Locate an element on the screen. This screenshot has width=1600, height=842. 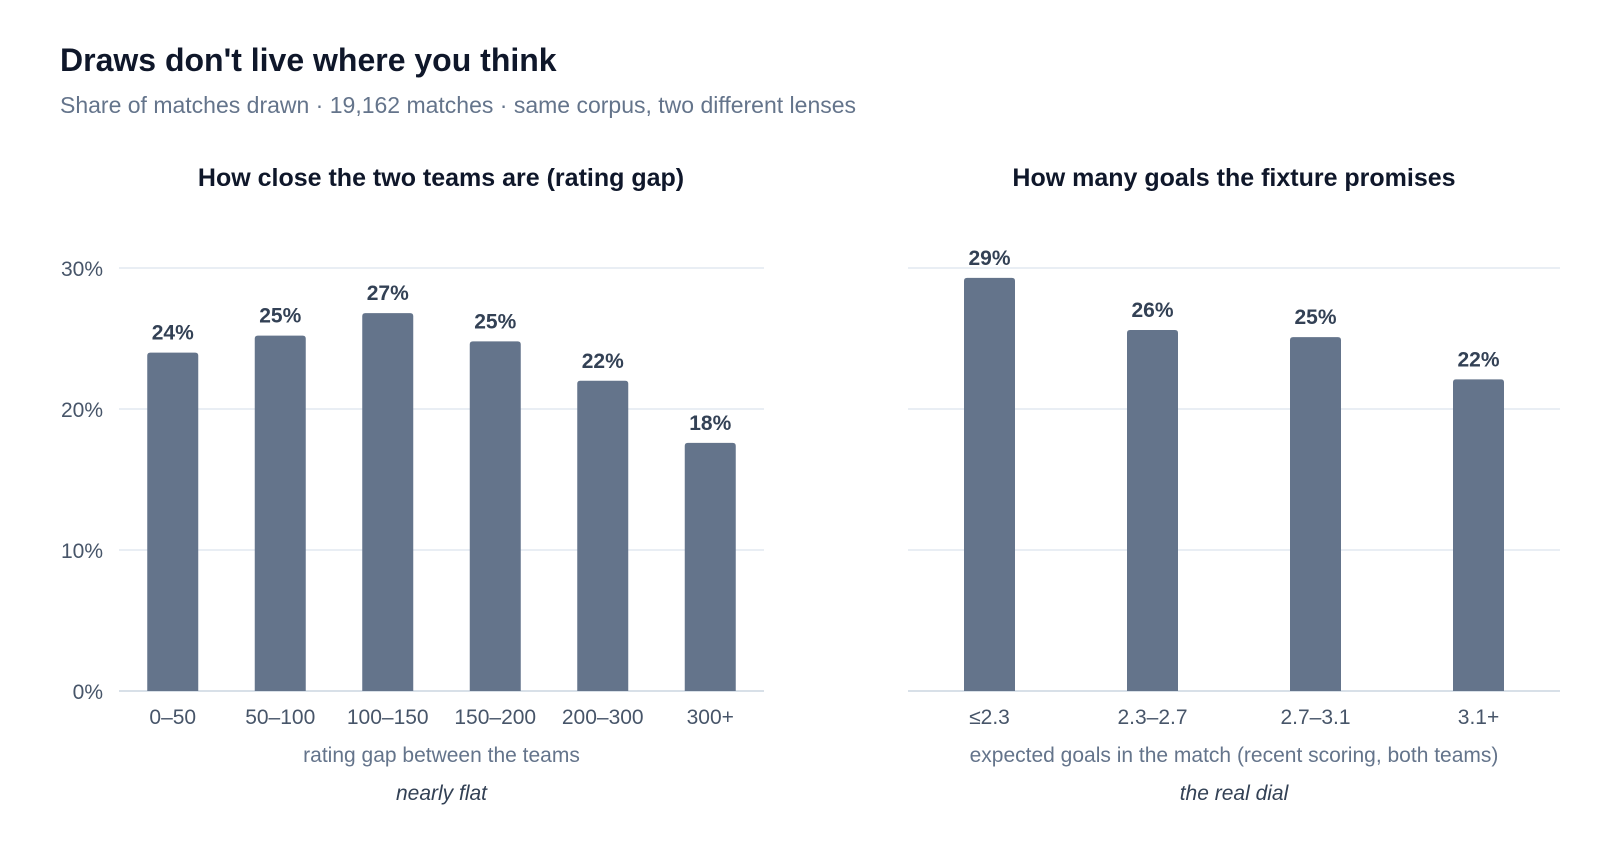
x-tick-label: 200–300 is located at coordinates (603, 717).